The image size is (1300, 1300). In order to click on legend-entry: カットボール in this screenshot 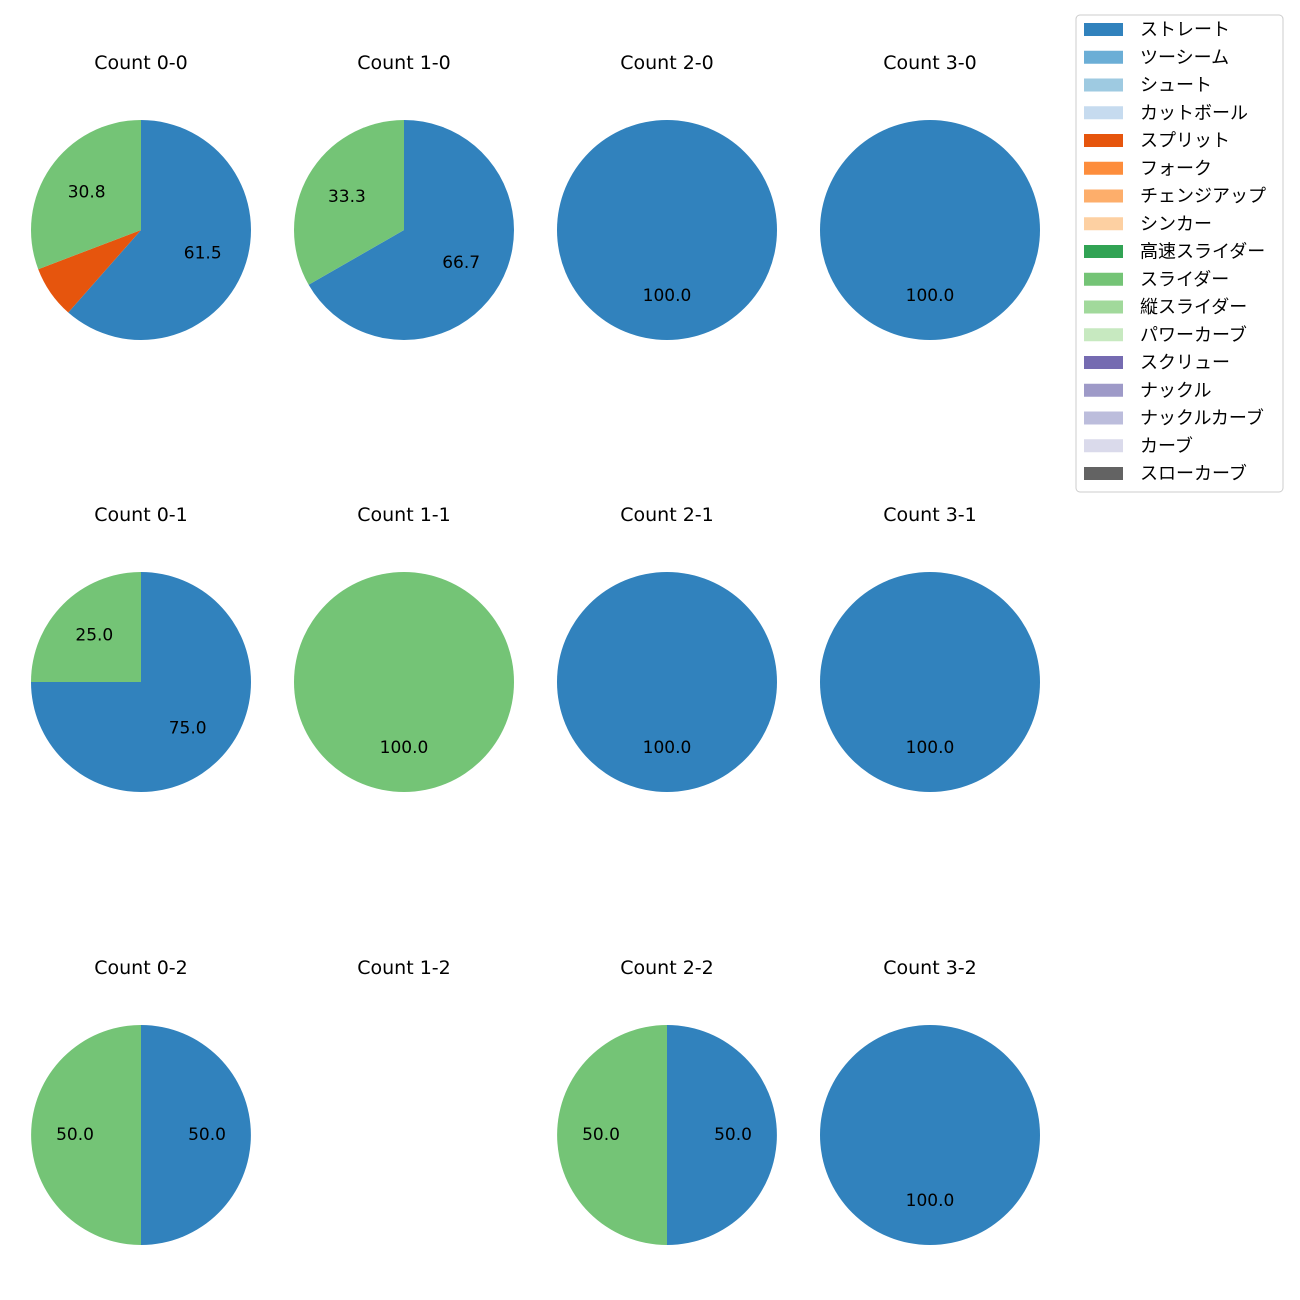, I will do `click(1166, 113)`.